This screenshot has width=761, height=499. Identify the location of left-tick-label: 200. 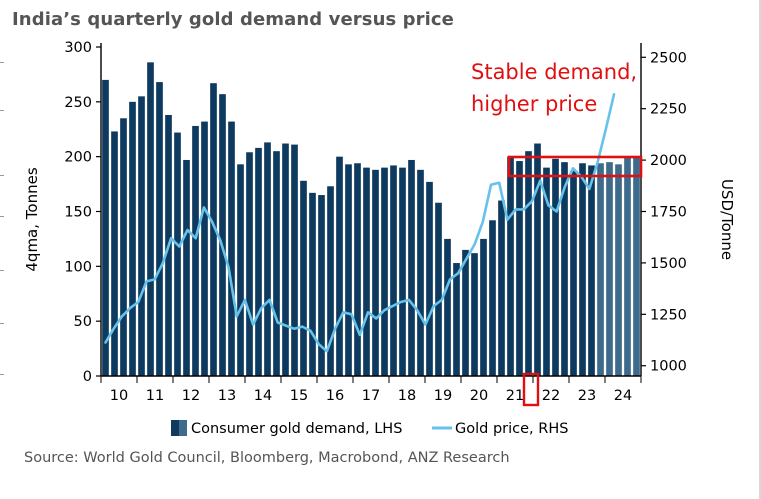
(78, 158).